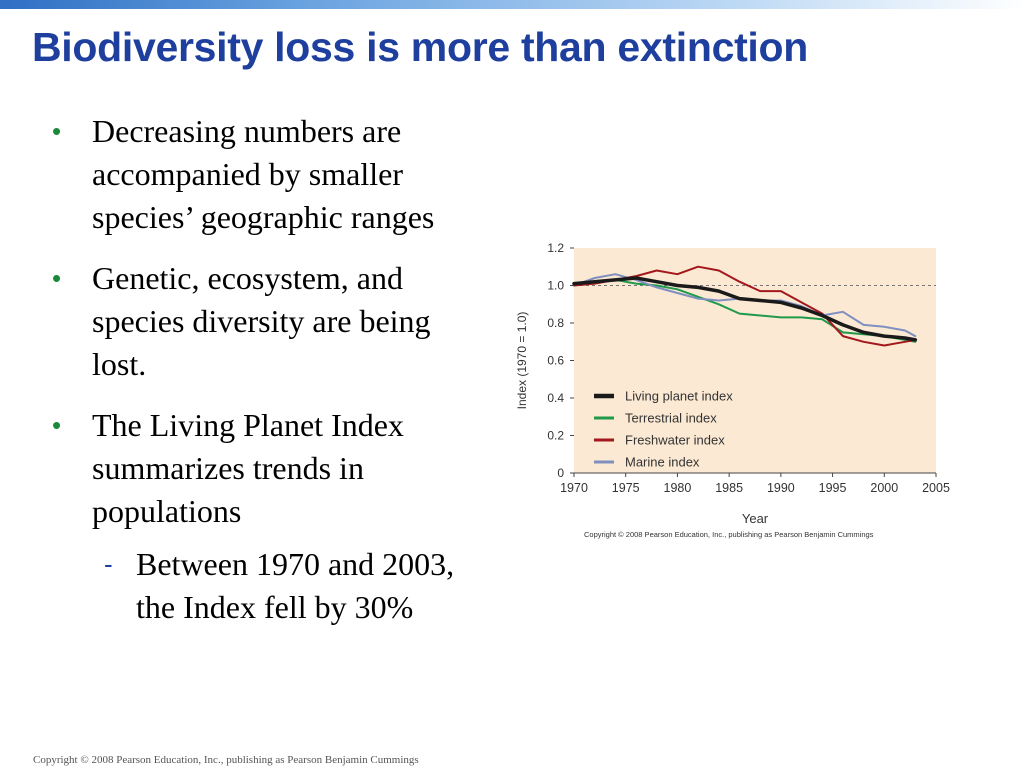  What do you see at coordinates (755, 518) in the screenshot?
I see `x-axis-label: Year` at bounding box center [755, 518].